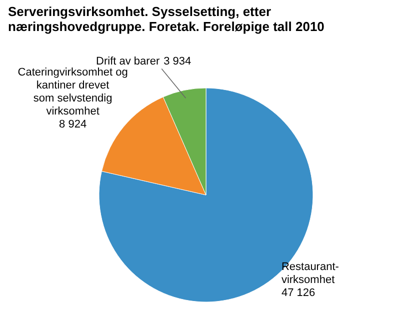 The image size is (400, 320). What do you see at coordinates (298, 293) in the screenshot?
I see `data-label: 47 126` at bounding box center [298, 293].